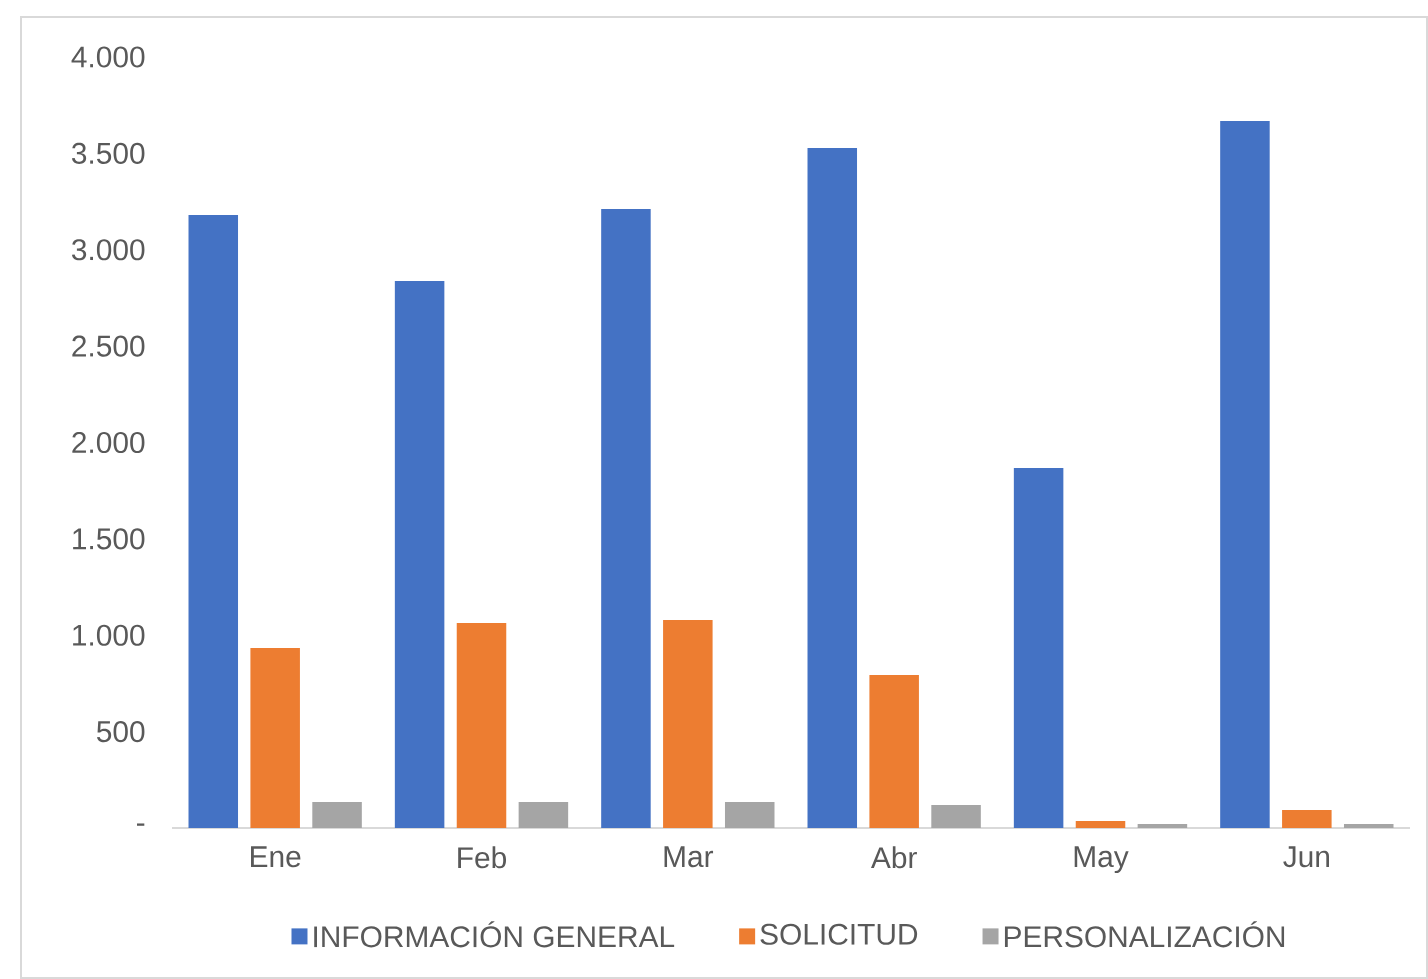  What do you see at coordinates (839, 934) in the screenshot?
I see `legend-label: SOLICITUD` at bounding box center [839, 934].